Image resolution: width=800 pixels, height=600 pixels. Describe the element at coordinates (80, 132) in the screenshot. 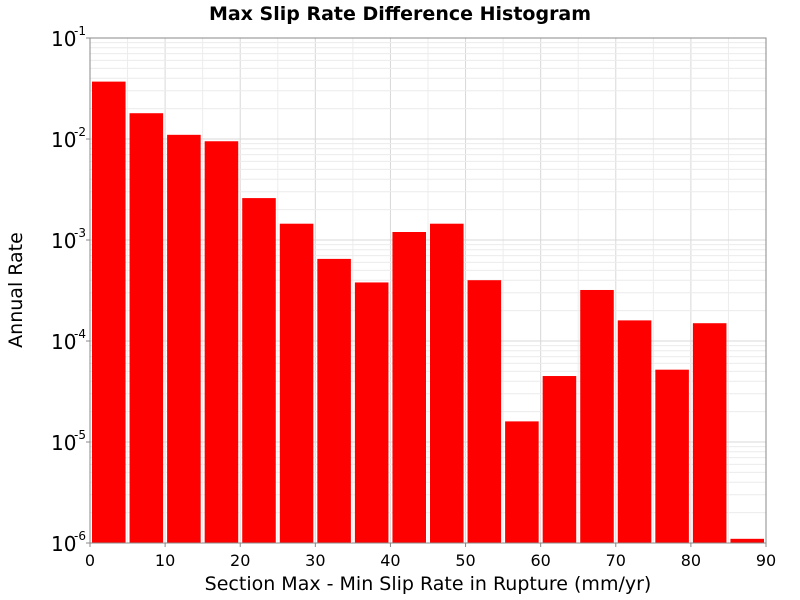

I see `y-tick-exponent: -2` at that location.